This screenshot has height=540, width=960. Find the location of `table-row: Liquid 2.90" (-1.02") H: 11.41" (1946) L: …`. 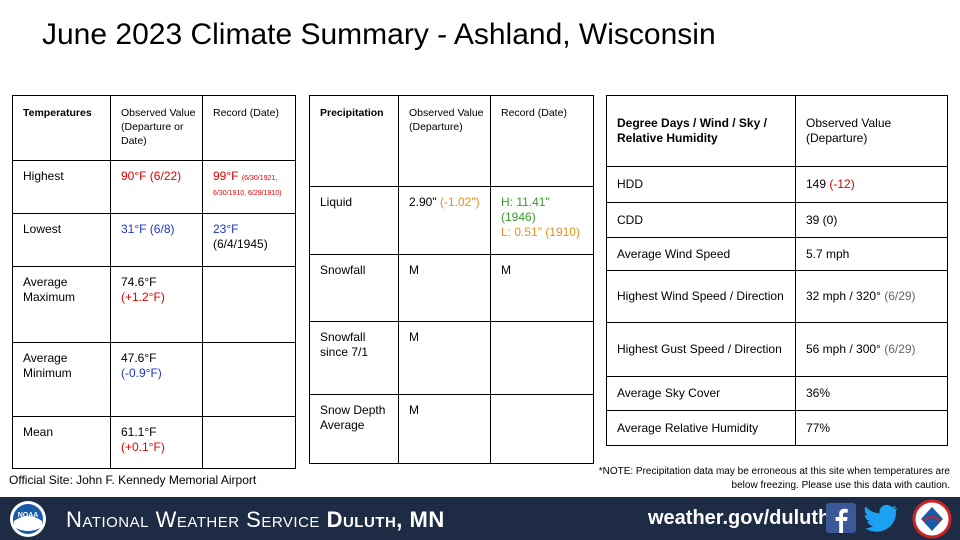

table-row: Liquid 2.90" (-1.02") H: 11.41" (1946) L: … is located at coordinates (451, 220).